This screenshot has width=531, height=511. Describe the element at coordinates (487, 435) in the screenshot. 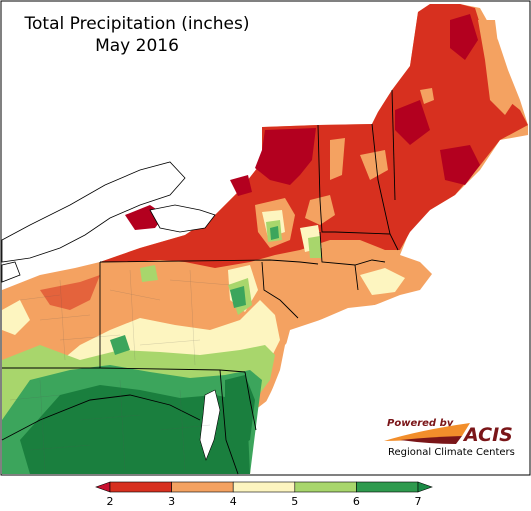

I see `logo-acis-text: ACIS` at that location.